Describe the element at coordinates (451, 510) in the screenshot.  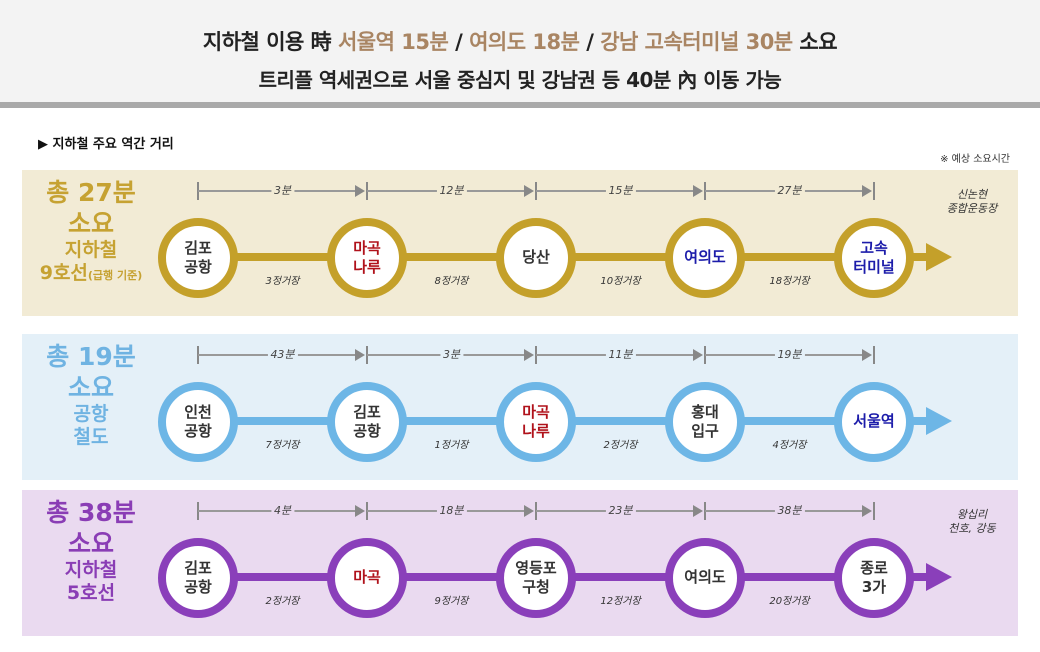
I see `travel-time-label: 18분` at that location.